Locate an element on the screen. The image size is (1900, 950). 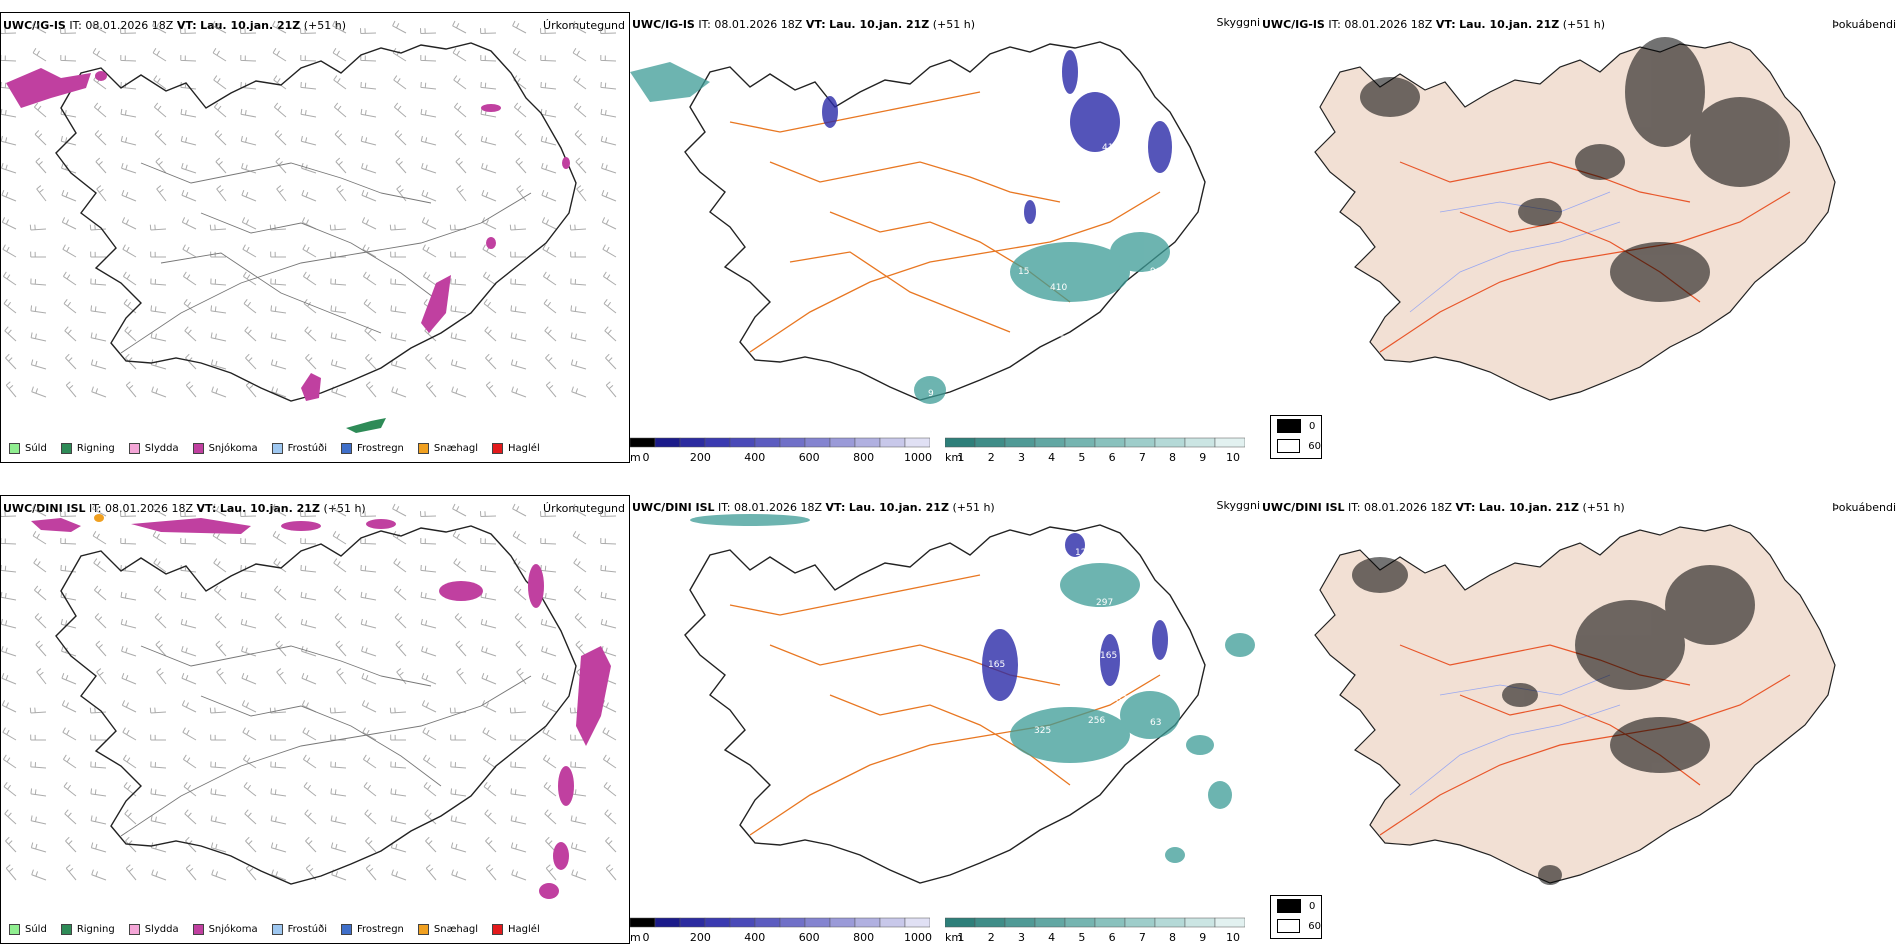
wind-barbs is located at coordinates (309, 209).